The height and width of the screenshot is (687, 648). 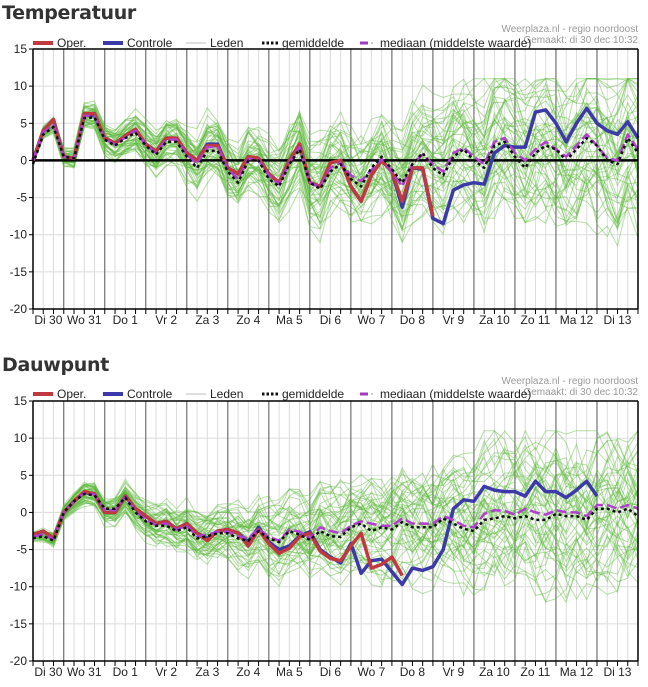 What do you see at coordinates (248, 672) in the screenshot?
I see `x-day-label: Zo 4` at bounding box center [248, 672].